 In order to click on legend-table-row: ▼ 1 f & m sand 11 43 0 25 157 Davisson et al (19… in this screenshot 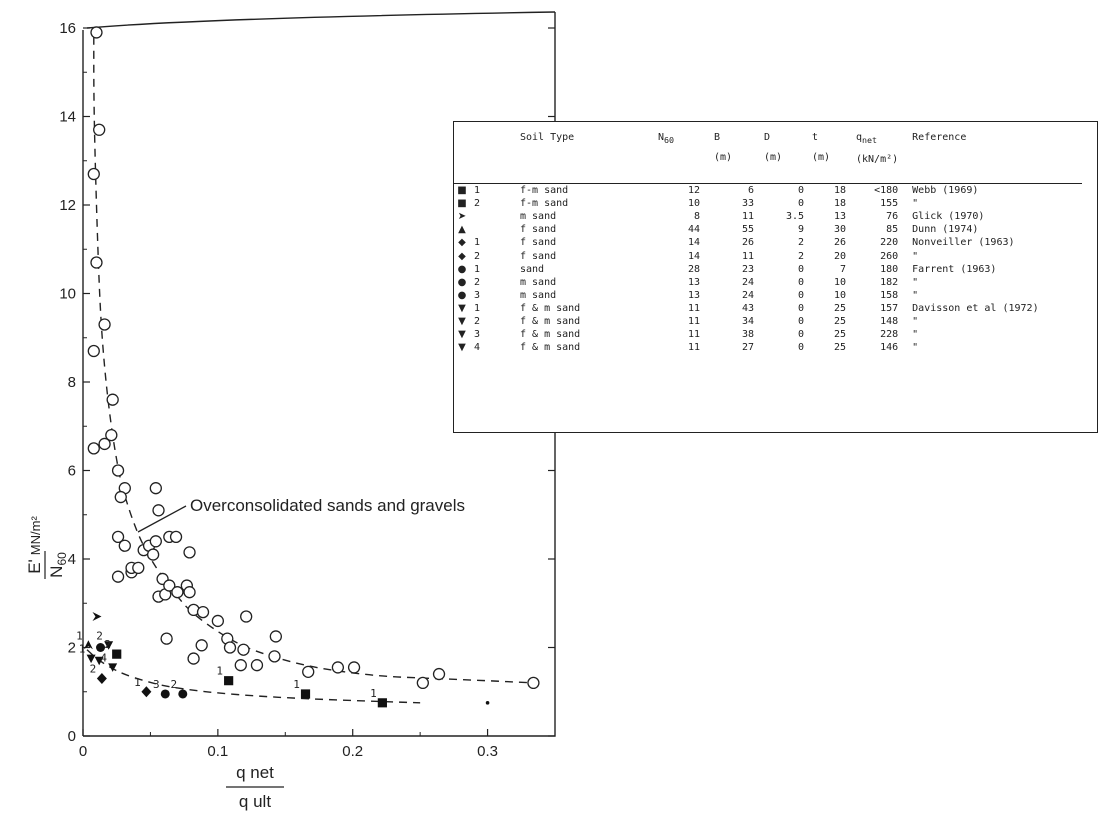, I will do `click(768, 308)`.